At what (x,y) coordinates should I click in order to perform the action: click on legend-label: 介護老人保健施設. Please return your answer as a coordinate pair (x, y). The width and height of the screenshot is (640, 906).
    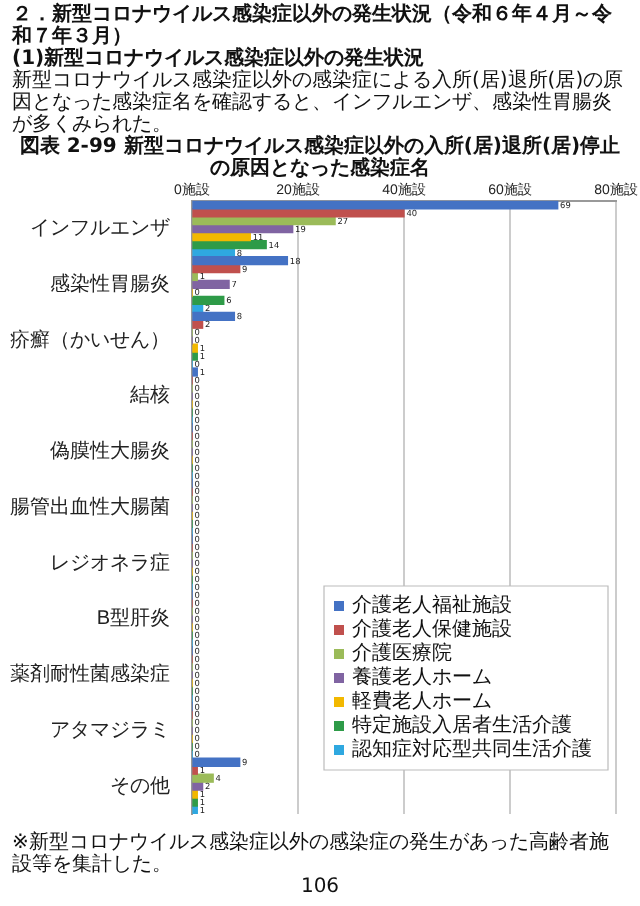
    Looking at the image, I should click on (432, 629).